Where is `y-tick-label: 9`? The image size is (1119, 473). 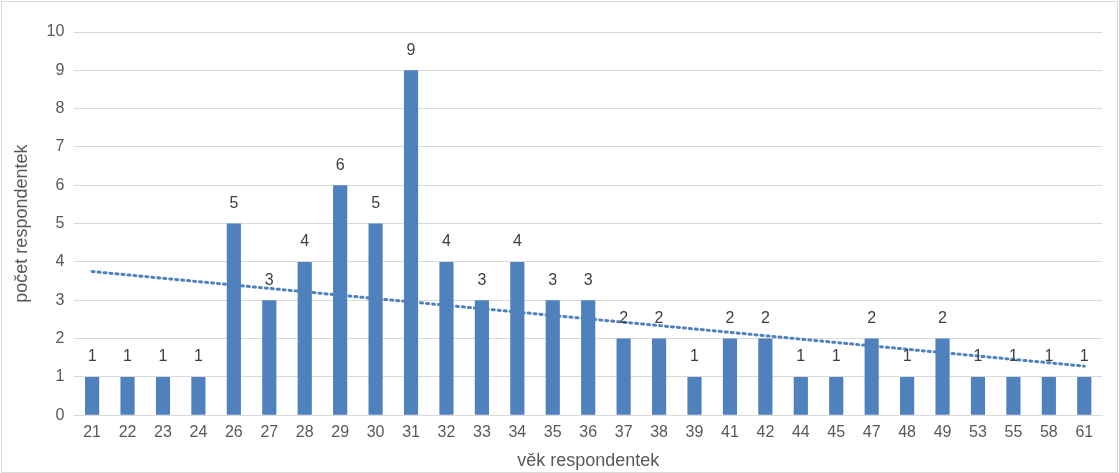
y-tick-label: 9 is located at coordinates (60, 69).